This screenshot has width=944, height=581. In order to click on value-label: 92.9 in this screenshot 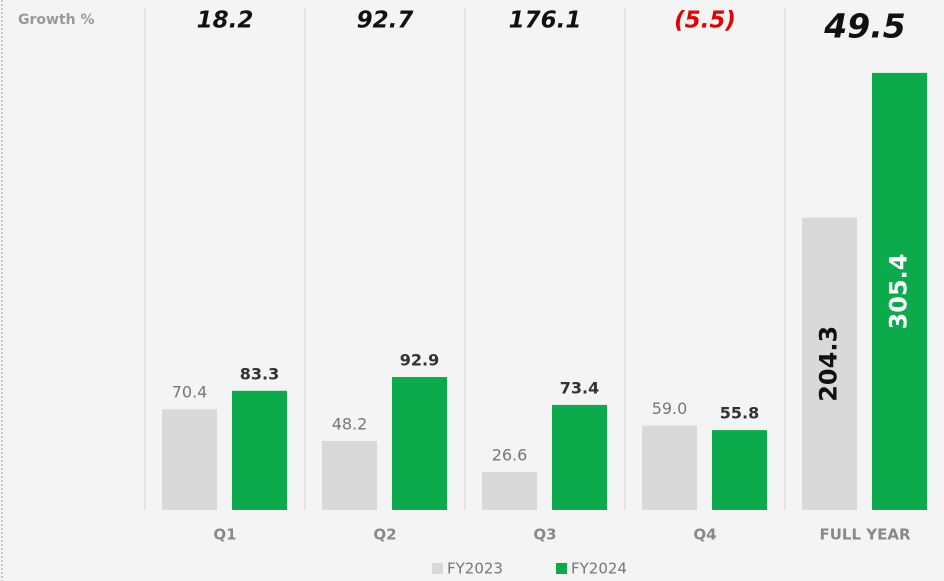, I will do `click(419, 360)`.